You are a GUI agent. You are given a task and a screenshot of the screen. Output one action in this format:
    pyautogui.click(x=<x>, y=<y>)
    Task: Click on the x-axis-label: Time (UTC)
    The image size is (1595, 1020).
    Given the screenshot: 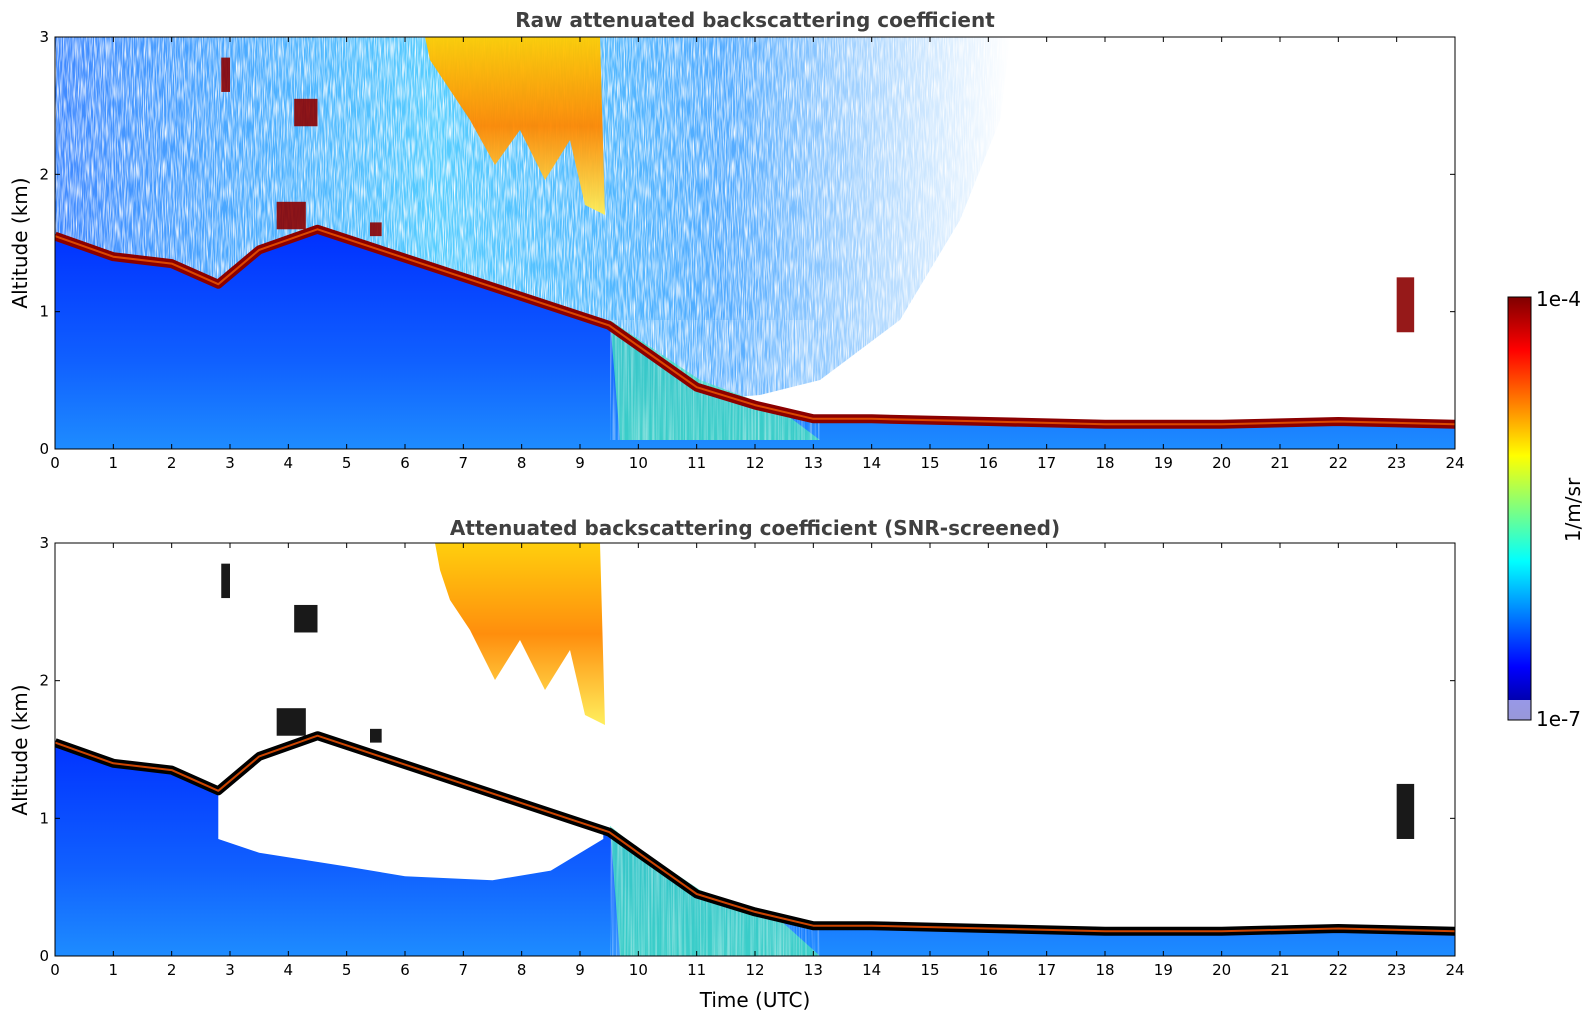 What is the action you would take?
    pyautogui.click(x=755, y=1000)
    